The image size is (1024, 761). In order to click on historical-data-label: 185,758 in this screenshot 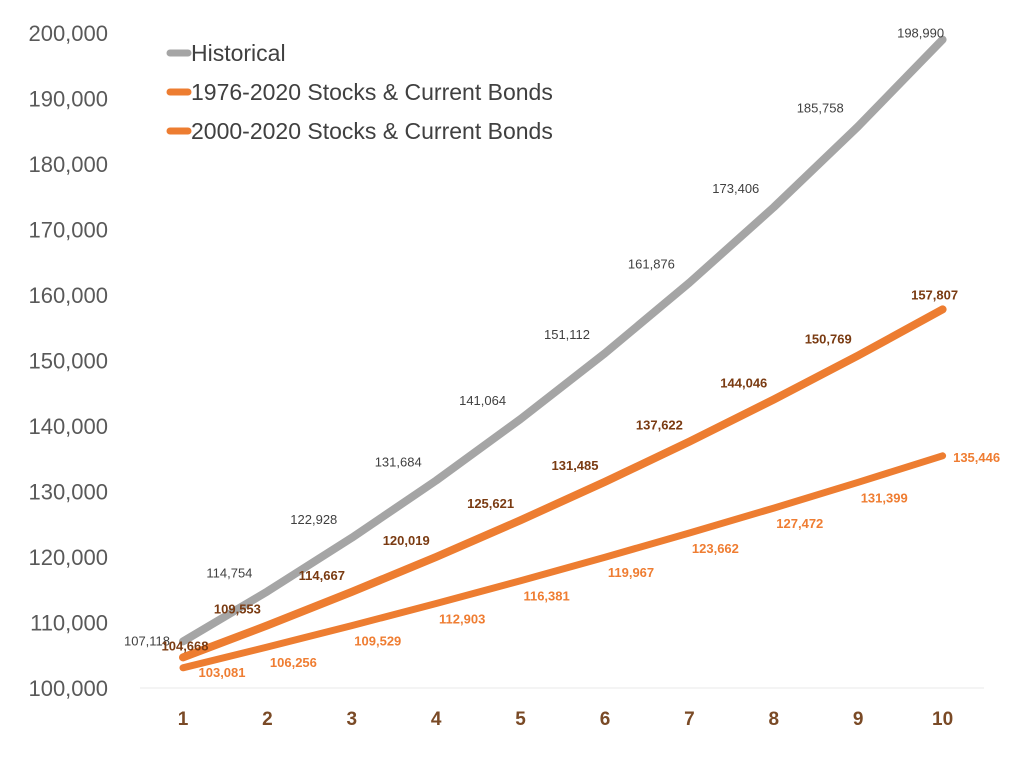, I will do `click(820, 107)`.